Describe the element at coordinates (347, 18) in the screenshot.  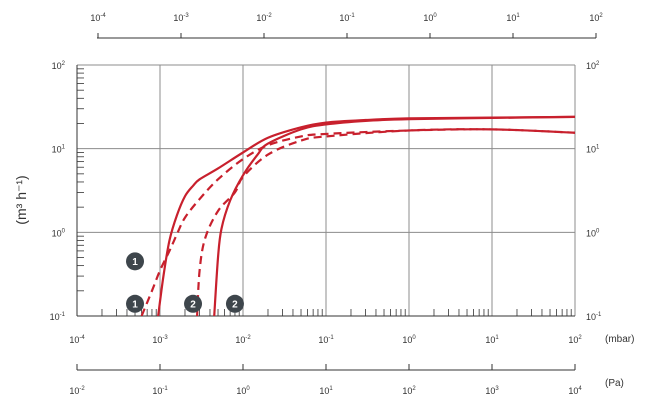
I see `top-axis-tick-label: 10⁻¹` at that location.